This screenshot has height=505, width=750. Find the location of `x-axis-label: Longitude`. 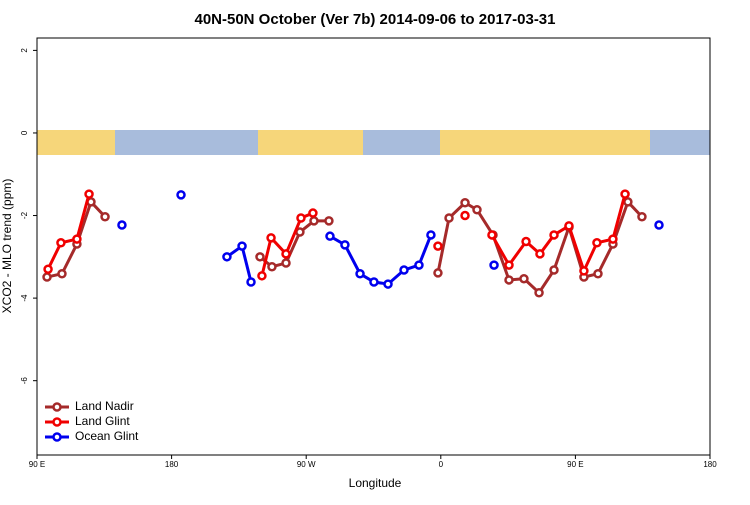

x-axis-label: Longitude is located at coordinates (375, 483).